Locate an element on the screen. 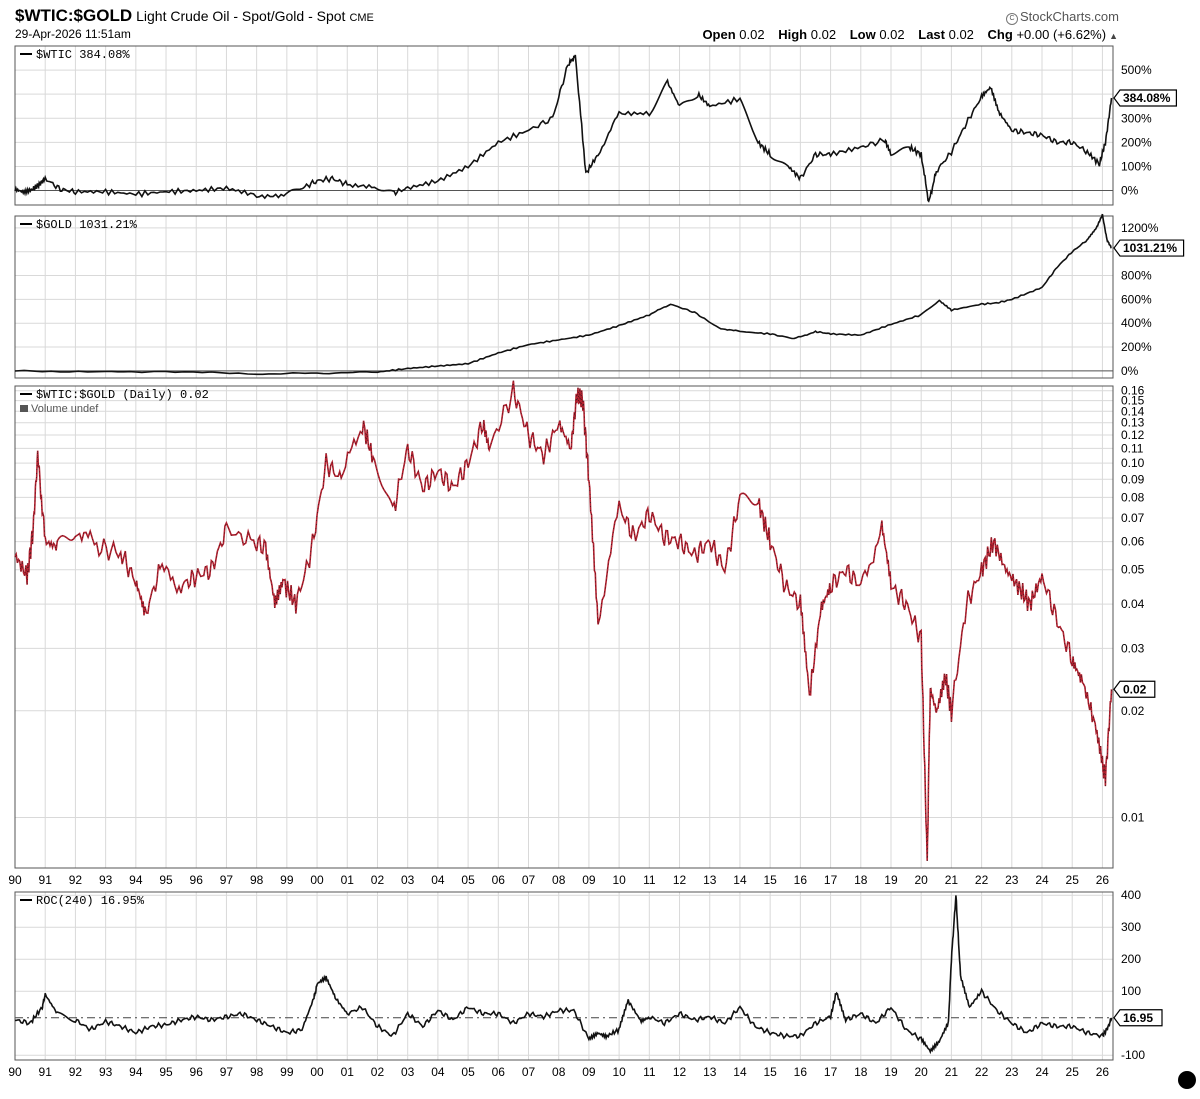 The width and height of the screenshot is (1200, 1099). ratio-ytick-label: 0.02 is located at coordinates (1133, 711).